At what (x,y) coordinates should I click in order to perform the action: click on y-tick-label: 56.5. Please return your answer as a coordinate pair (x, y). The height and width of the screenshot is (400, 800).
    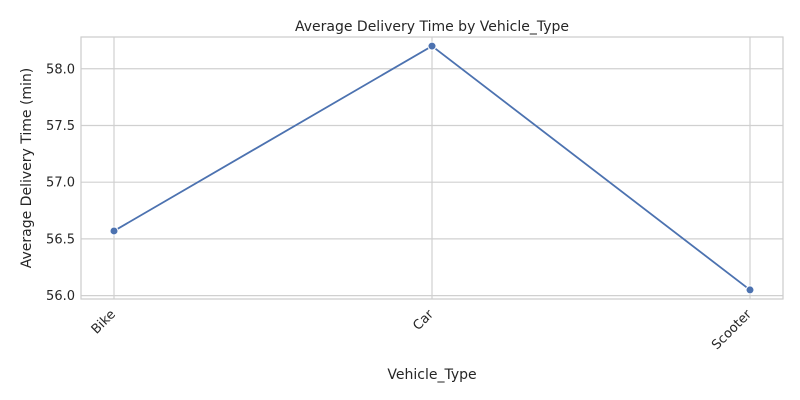
    Looking at the image, I should click on (60, 239).